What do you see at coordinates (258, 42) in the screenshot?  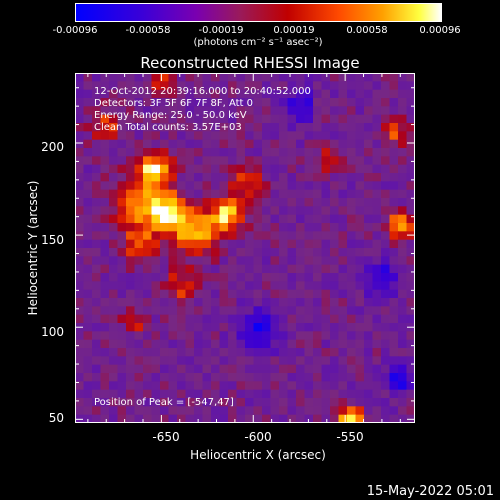 I see `colorbar-unit-label: (photons cm⁻² s⁻¹ asec⁻²)` at bounding box center [258, 42].